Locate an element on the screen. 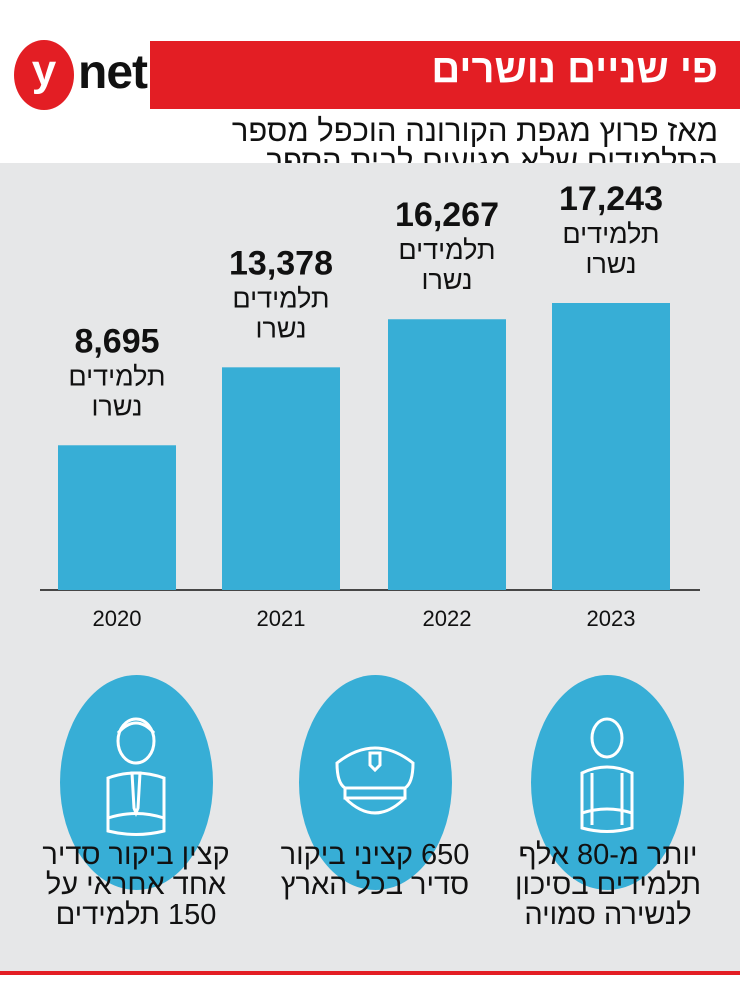  title-banner: פי שניים נושרים is located at coordinates (445, 75).